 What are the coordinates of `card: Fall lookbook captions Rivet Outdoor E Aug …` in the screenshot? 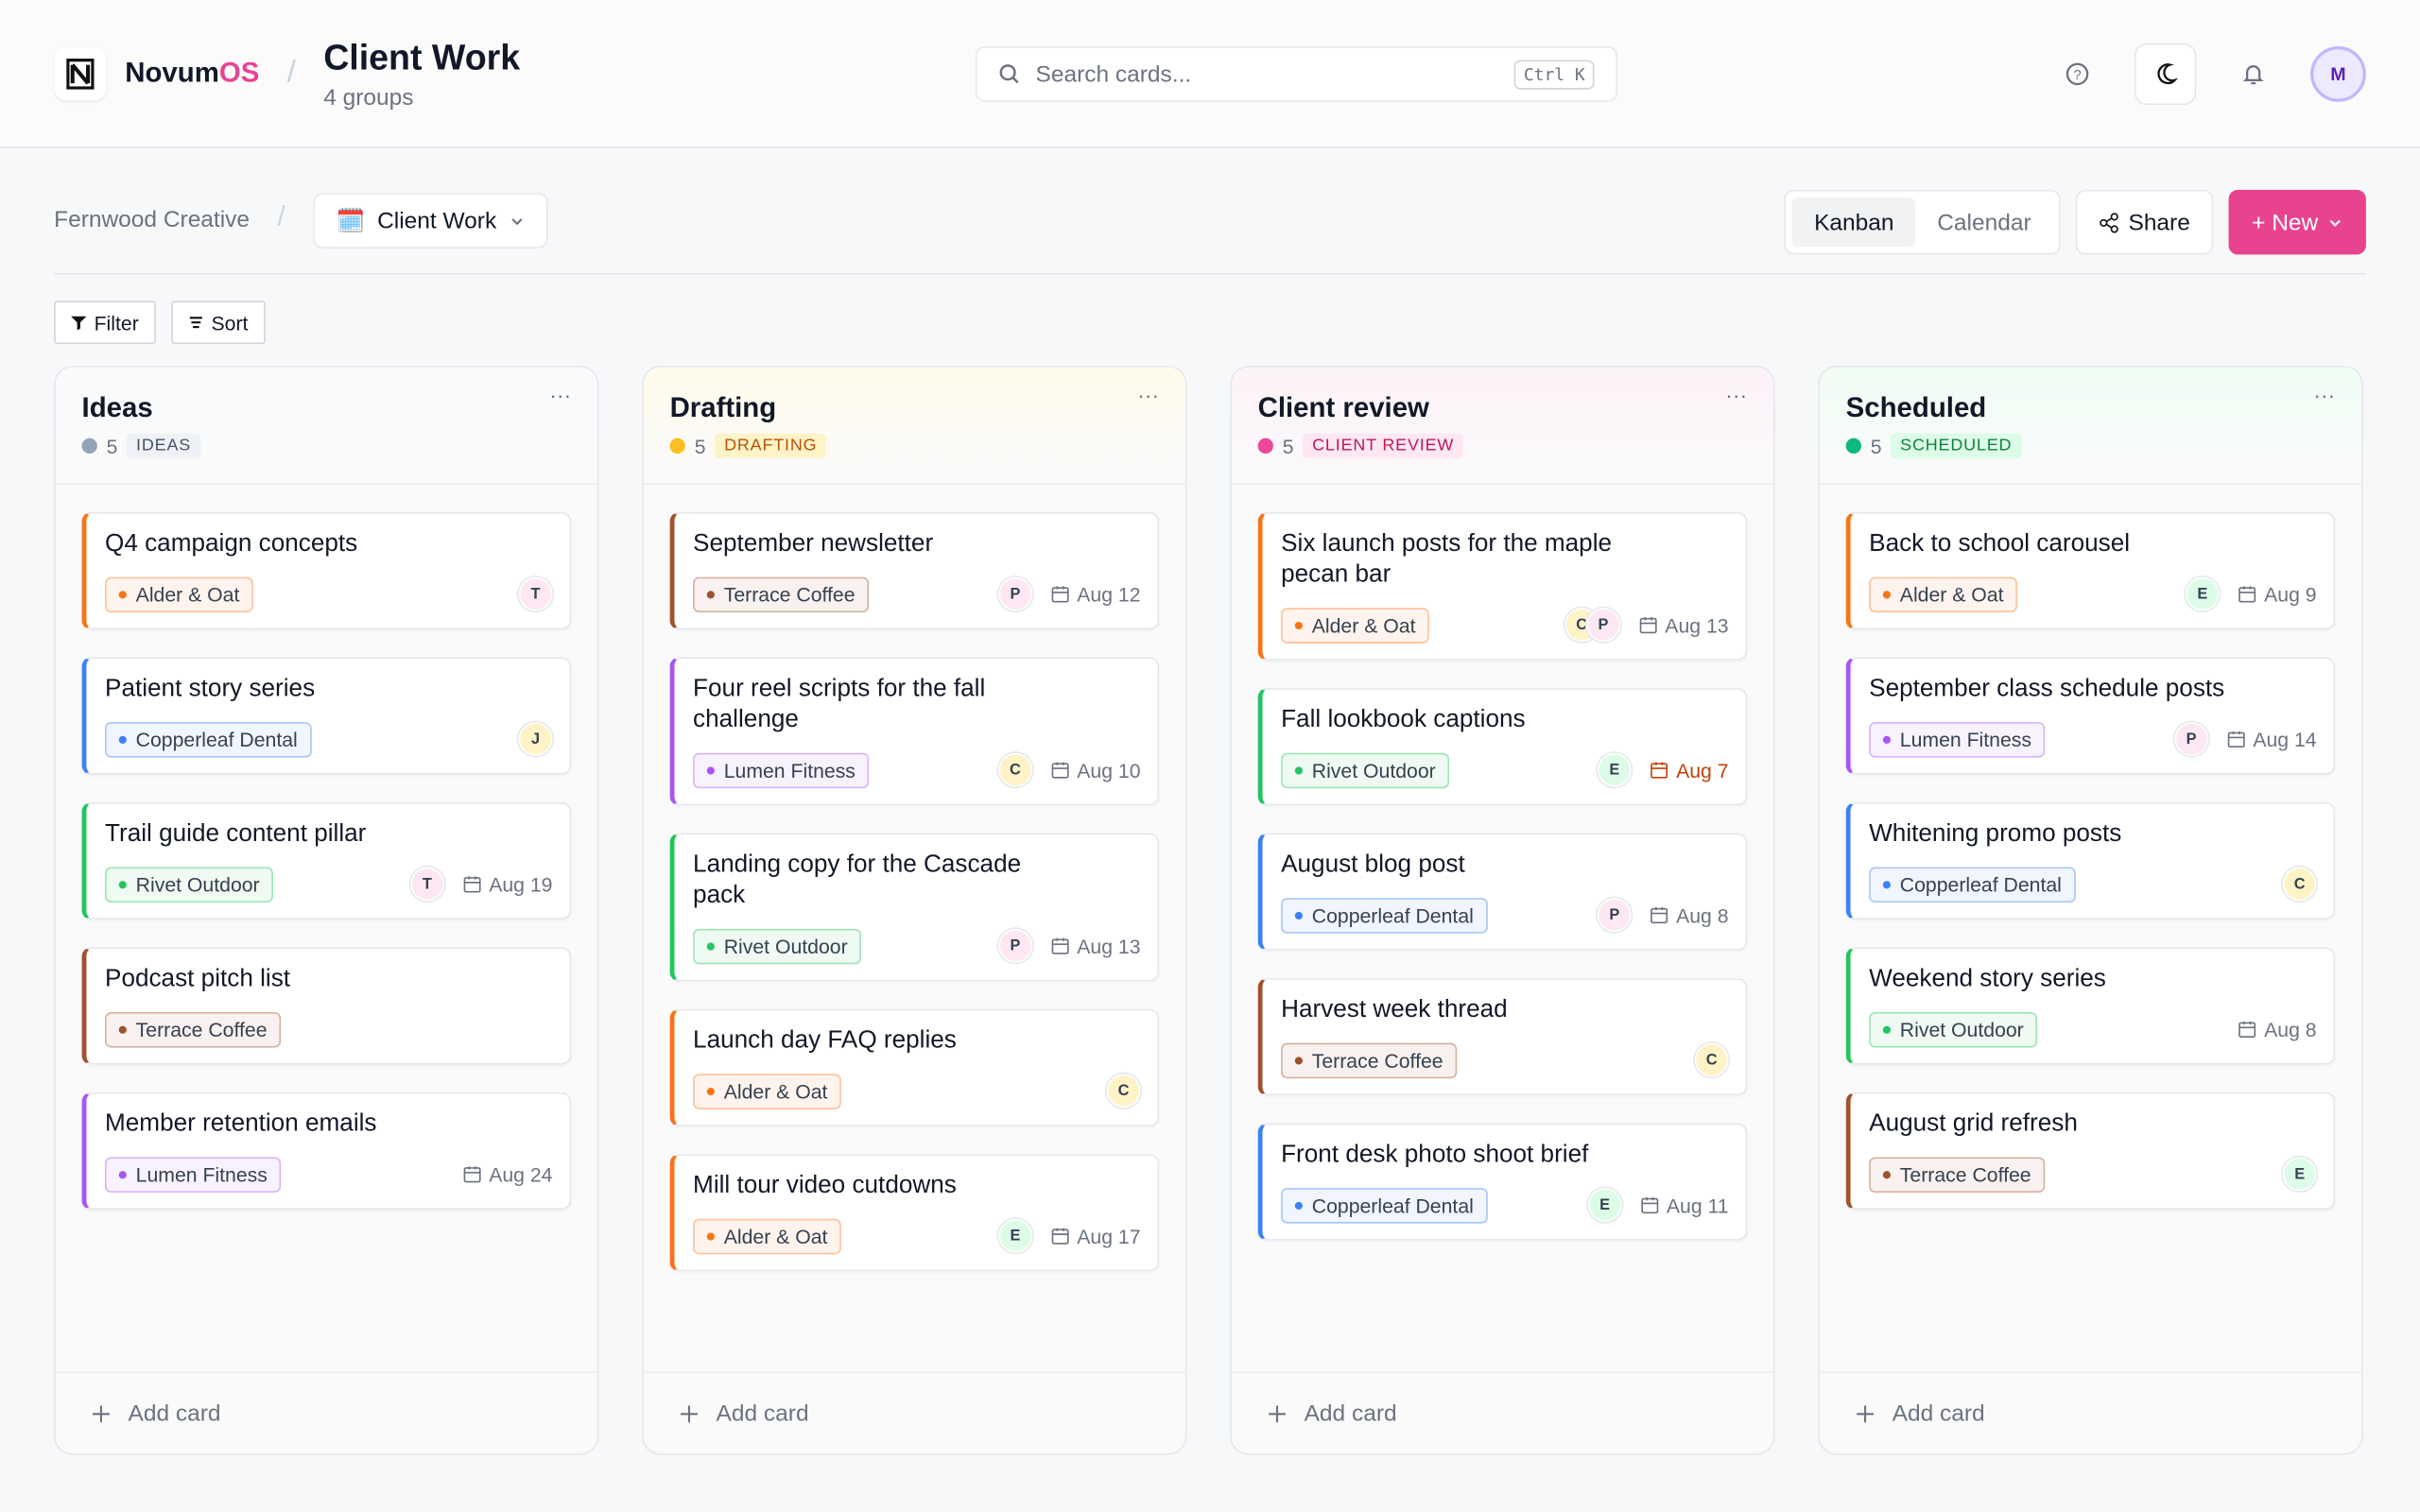 It's located at (1502, 747).